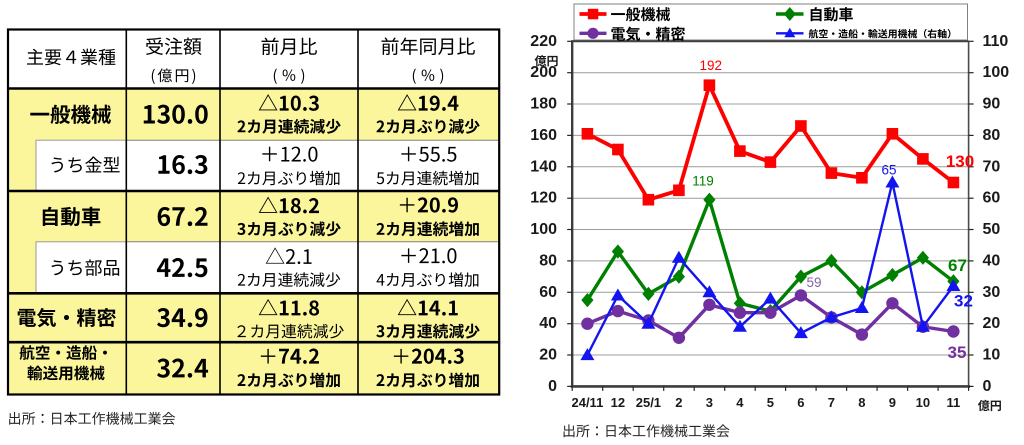 Image resolution: width=1024 pixels, height=445 pixels. I want to click on svg-text: 200, so click(543, 72).